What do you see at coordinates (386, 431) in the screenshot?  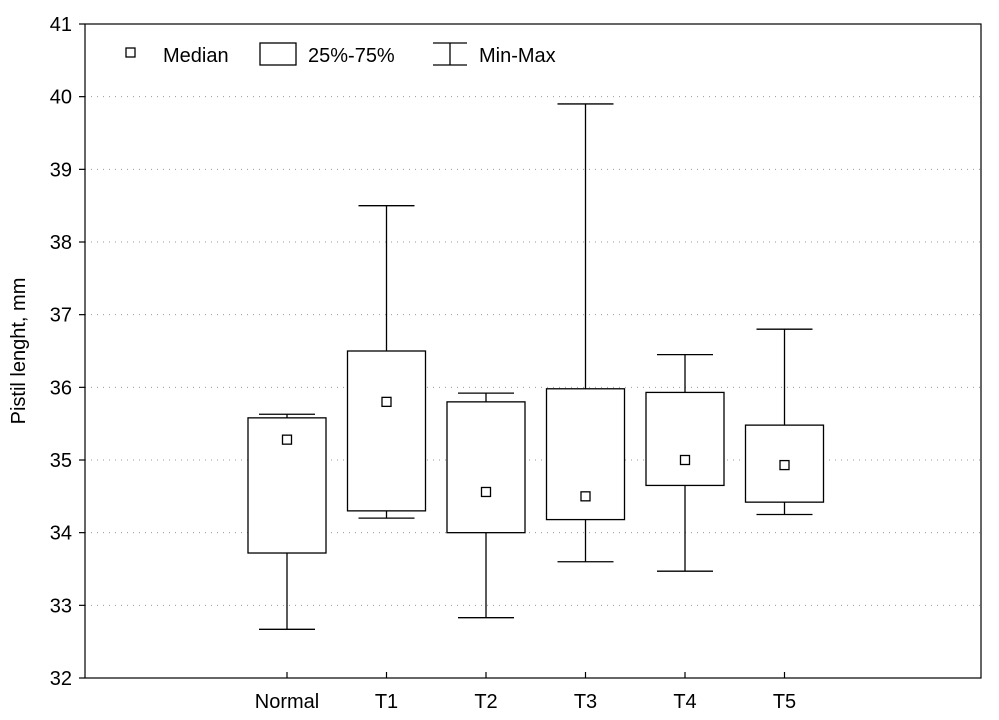 I see `iqr-box-T1` at bounding box center [386, 431].